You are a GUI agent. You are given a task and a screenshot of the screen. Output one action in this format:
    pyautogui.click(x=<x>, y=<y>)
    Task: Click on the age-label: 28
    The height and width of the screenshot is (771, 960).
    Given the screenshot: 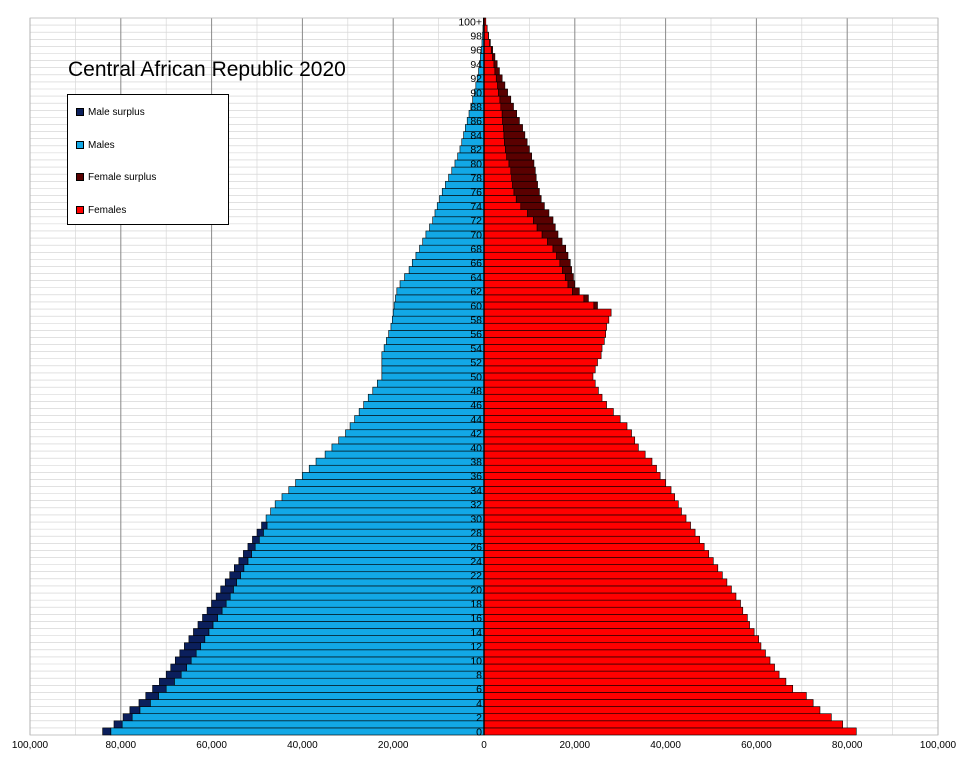 What is the action you would take?
    pyautogui.click(x=476, y=533)
    